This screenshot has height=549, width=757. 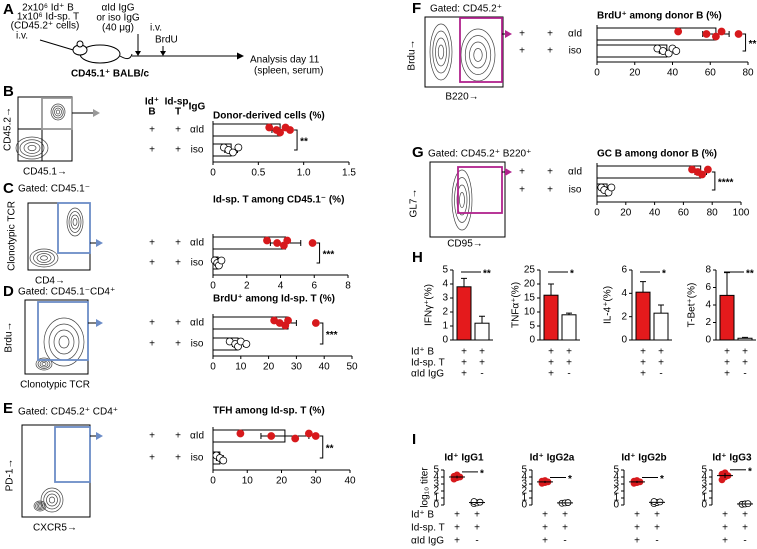 I want to click on panel-label: C, so click(x=8, y=188).